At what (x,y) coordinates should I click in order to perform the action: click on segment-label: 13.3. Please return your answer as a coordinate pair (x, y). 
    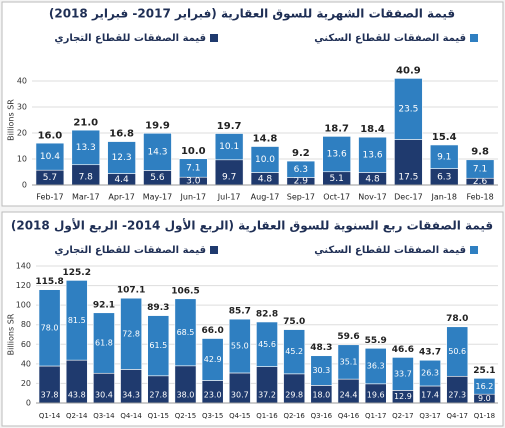
    Looking at the image, I should click on (86, 148).